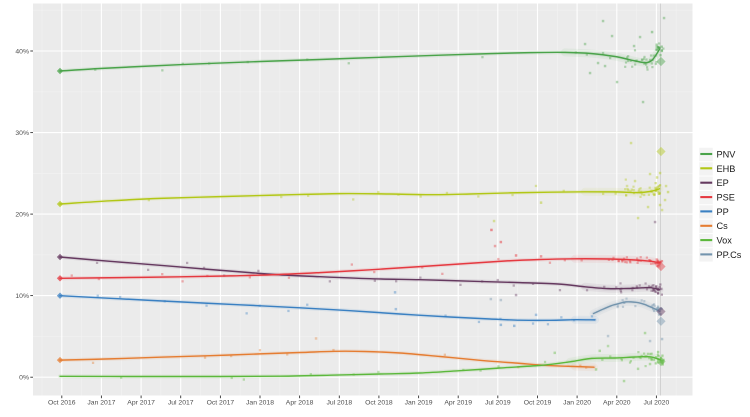 The width and height of the screenshot is (750, 417). I want to click on svg-text: Apr 2020, so click(617, 403).